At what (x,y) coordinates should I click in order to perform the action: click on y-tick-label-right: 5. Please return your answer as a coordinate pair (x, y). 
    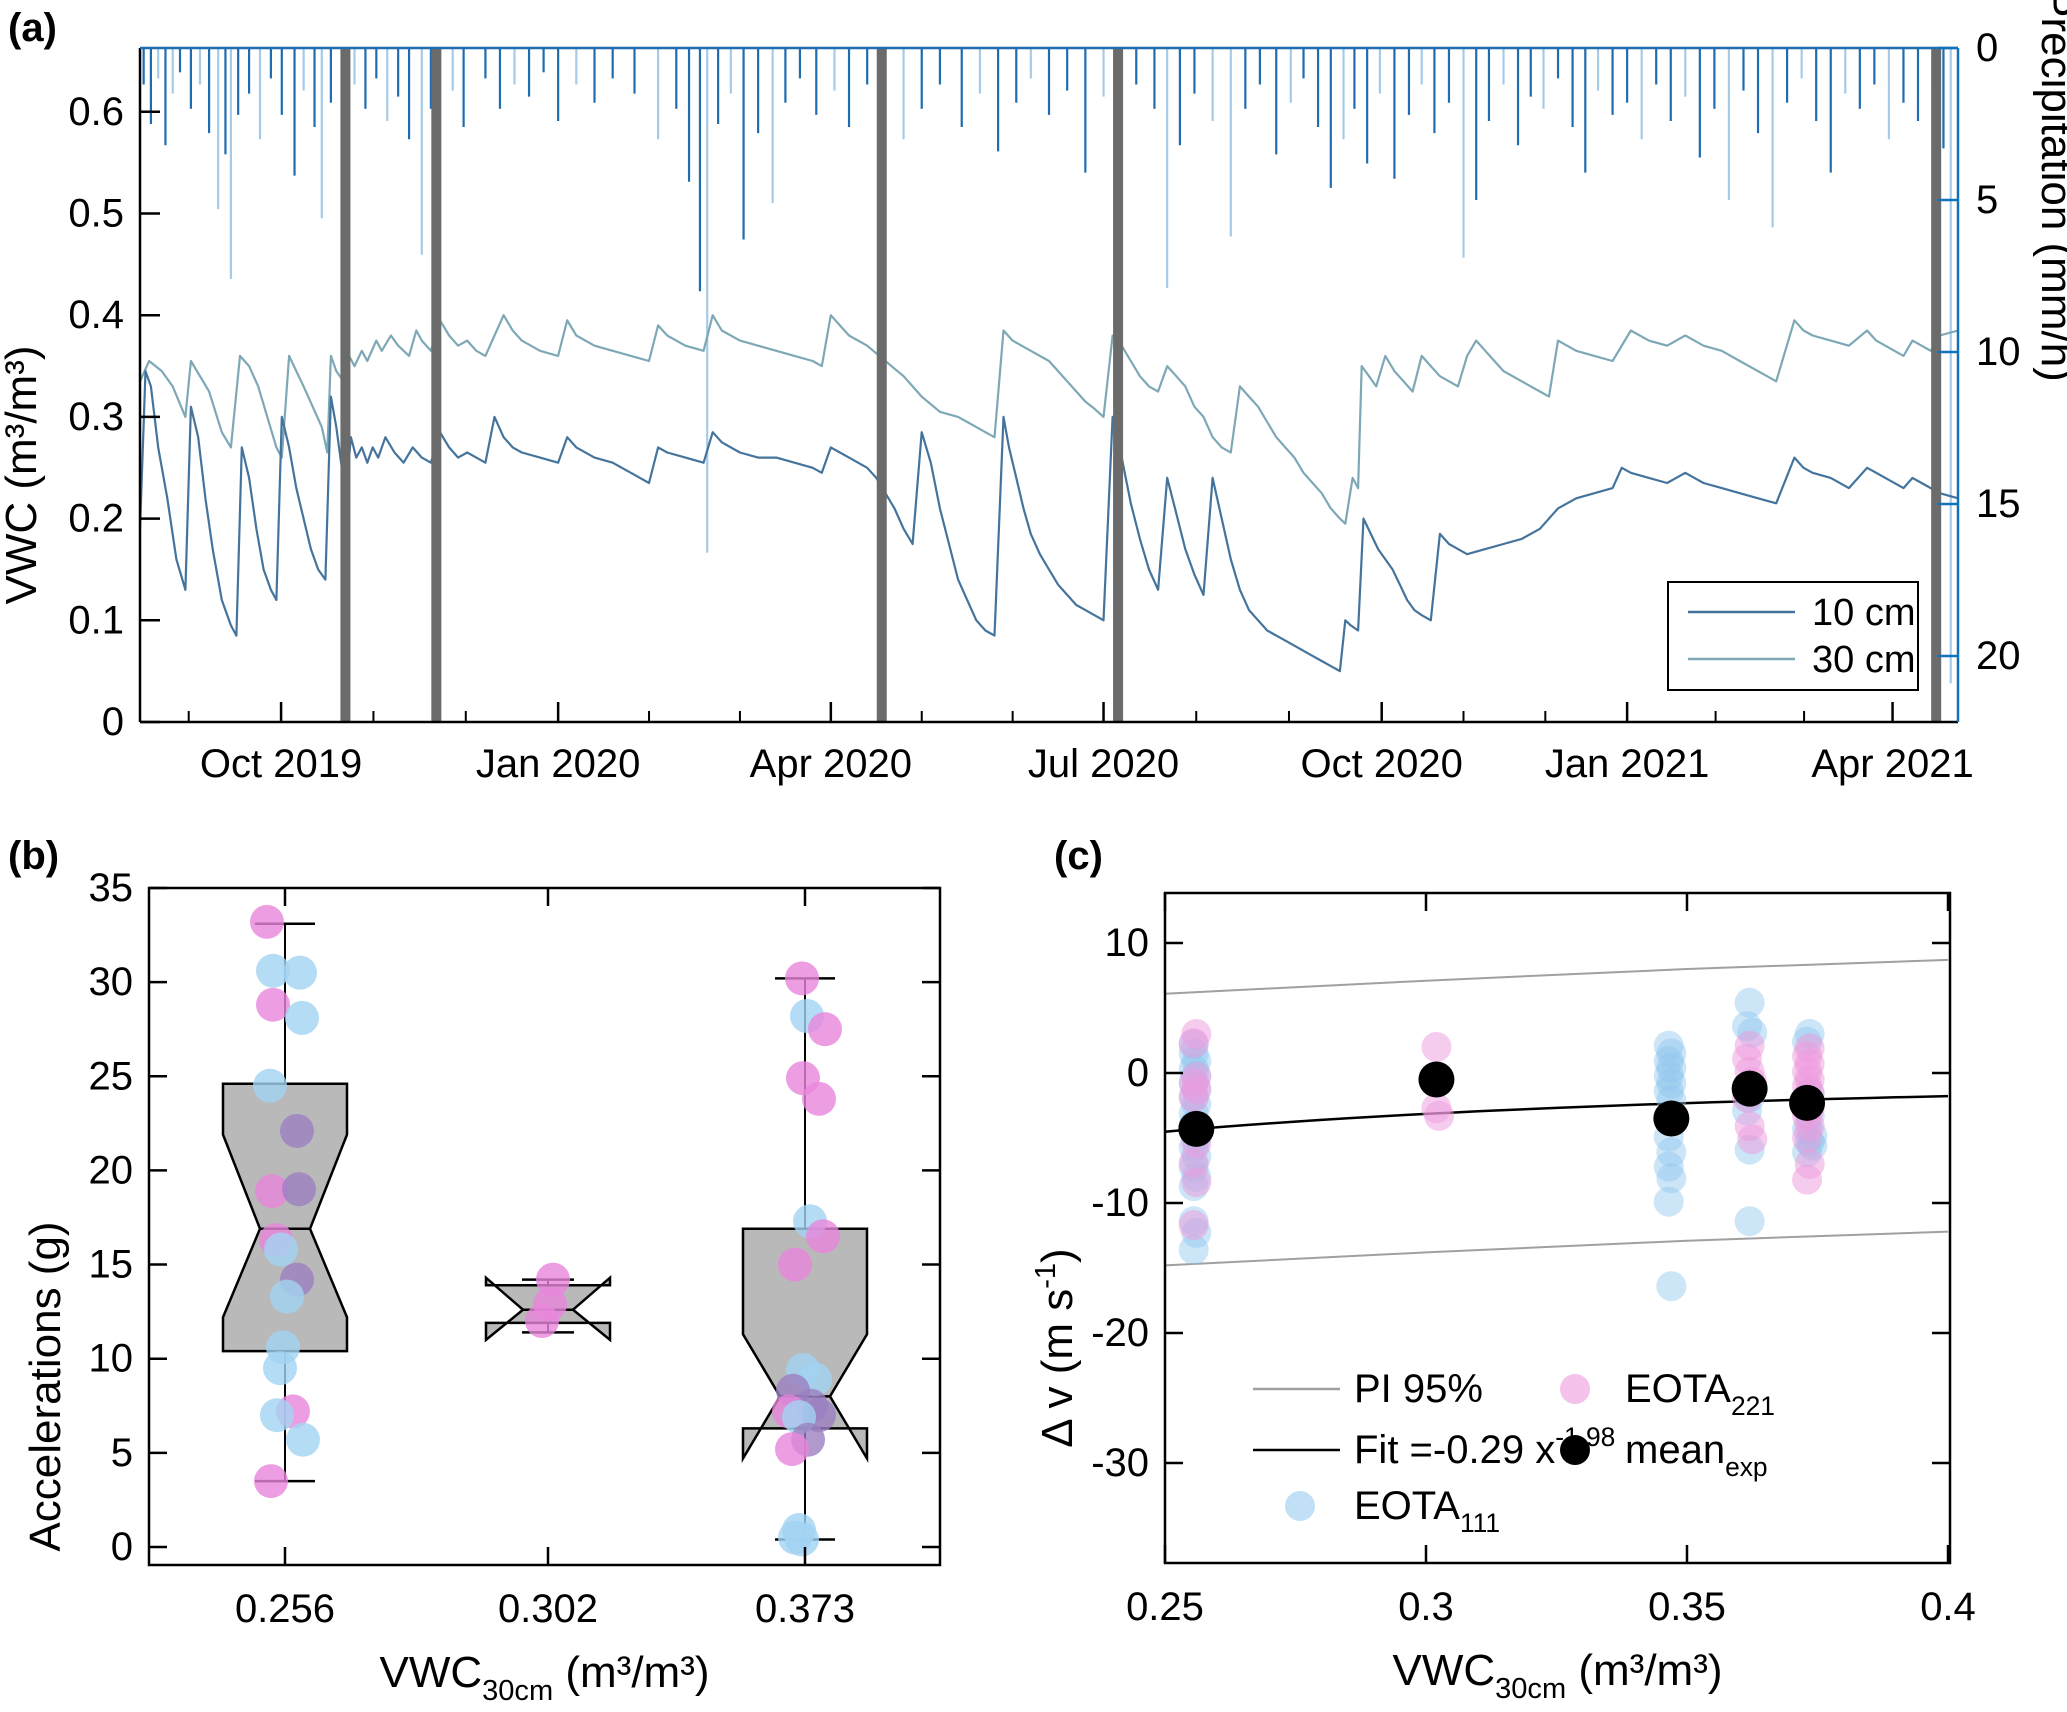
    Looking at the image, I should click on (1987, 200).